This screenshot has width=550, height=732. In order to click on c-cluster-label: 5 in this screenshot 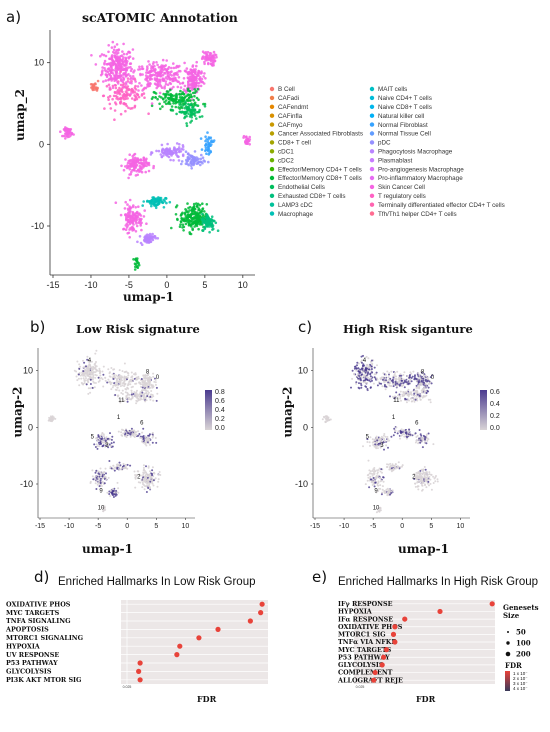, I will do `click(368, 438)`.